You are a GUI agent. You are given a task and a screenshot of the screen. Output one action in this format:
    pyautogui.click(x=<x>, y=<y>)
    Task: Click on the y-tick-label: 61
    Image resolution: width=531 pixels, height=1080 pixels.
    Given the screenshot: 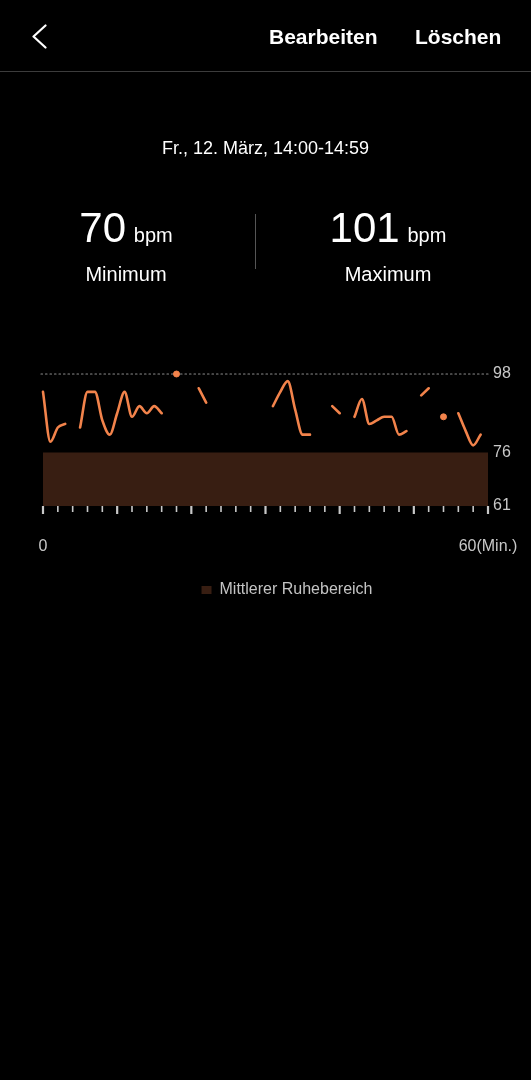 What is the action you would take?
    pyautogui.click(x=502, y=505)
    